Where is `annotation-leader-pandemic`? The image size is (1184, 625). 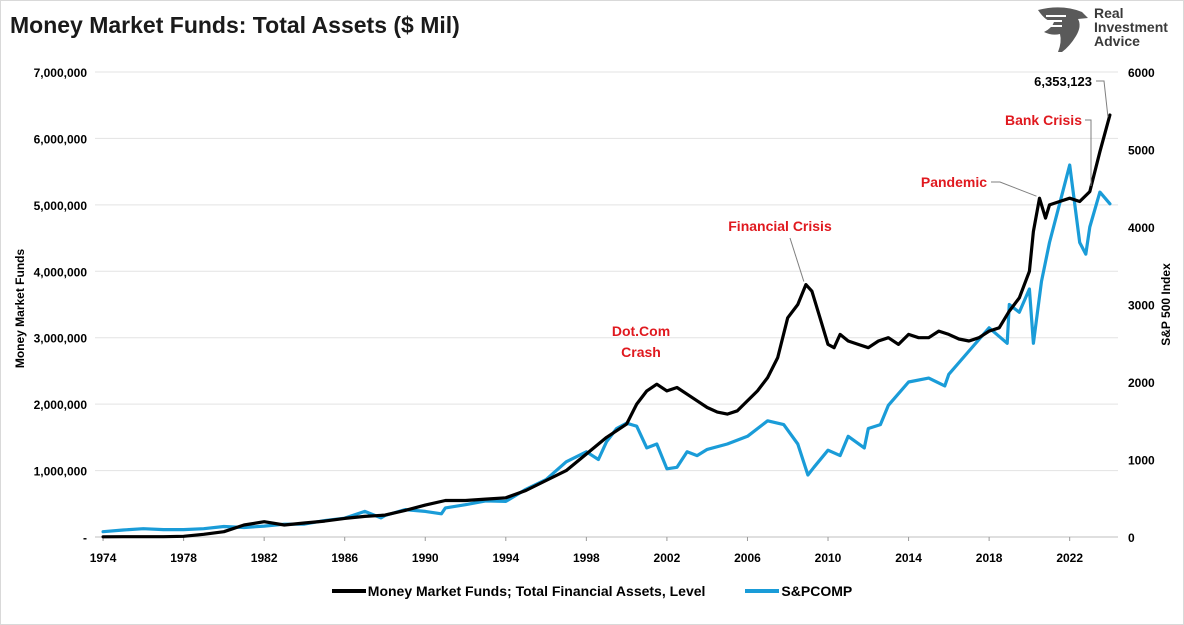 annotation-leader-pandemic is located at coordinates (1014, 189).